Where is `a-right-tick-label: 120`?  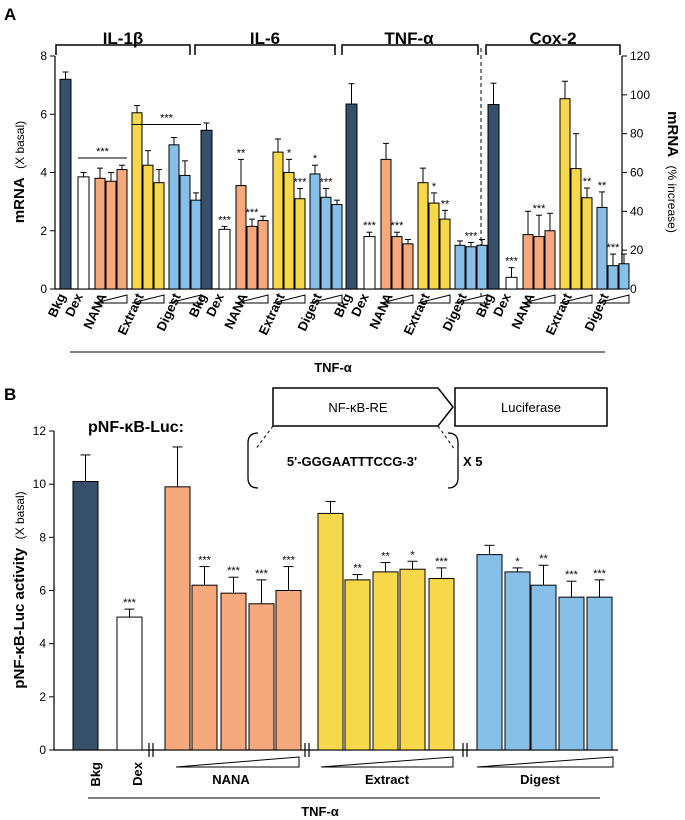 a-right-tick-label: 120 is located at coordinates (640, 56).